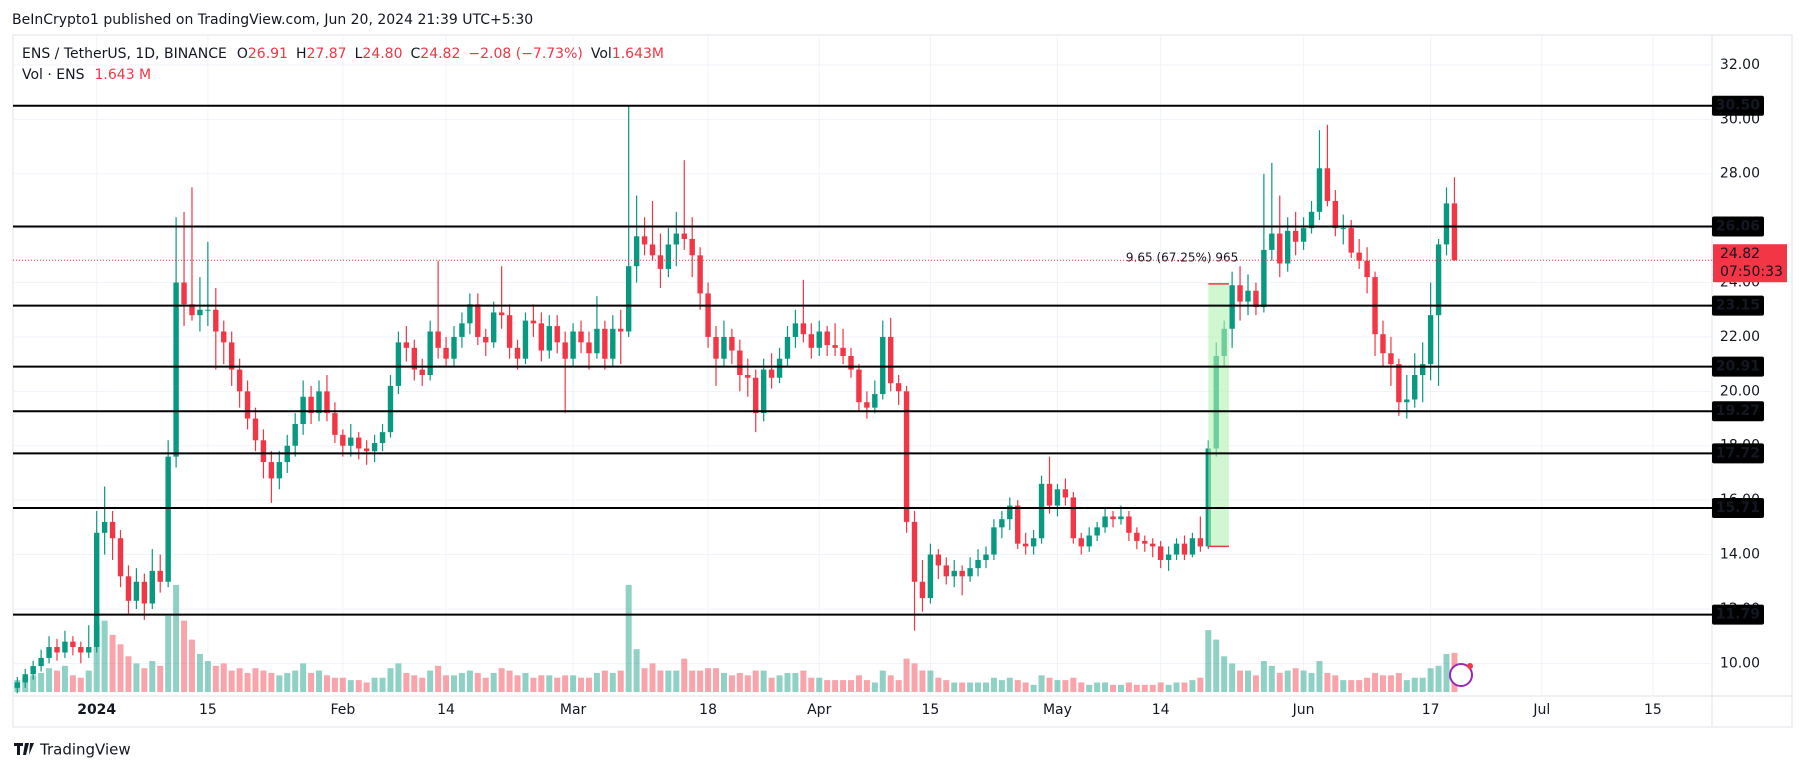 The image size is (1805, 771). I want to click on footer-logo: TradingView, so click(72, 750).